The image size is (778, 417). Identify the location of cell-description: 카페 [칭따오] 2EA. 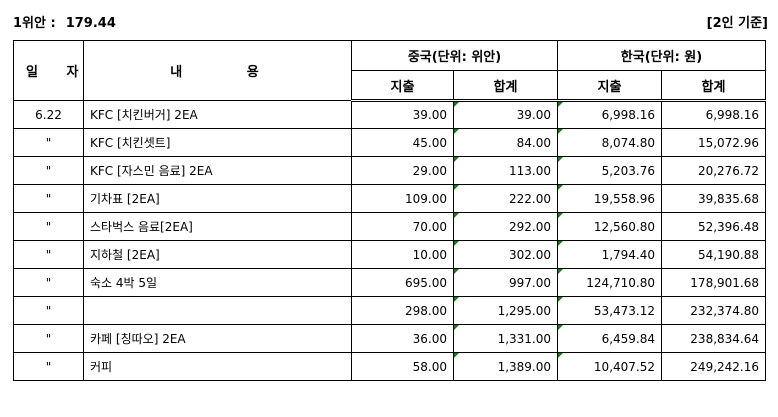
(217, 338).